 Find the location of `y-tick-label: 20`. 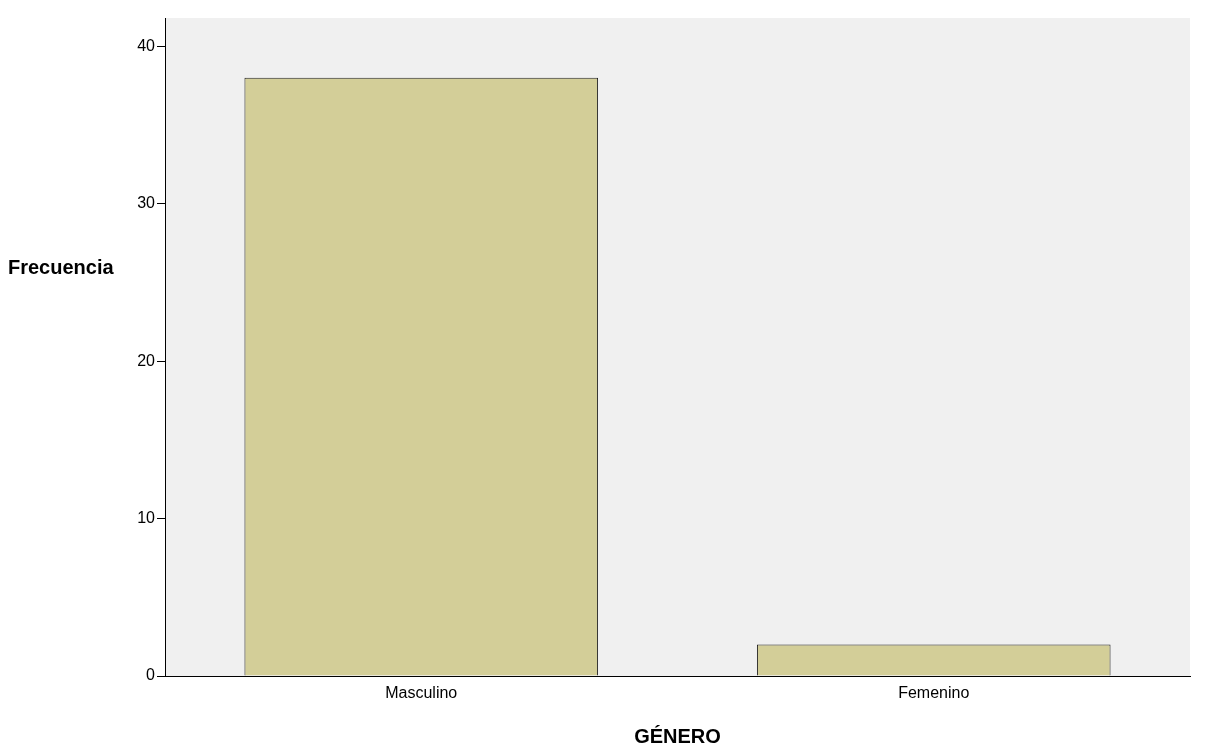

y-tick-label: 20 is located at coordinates (146, 360).